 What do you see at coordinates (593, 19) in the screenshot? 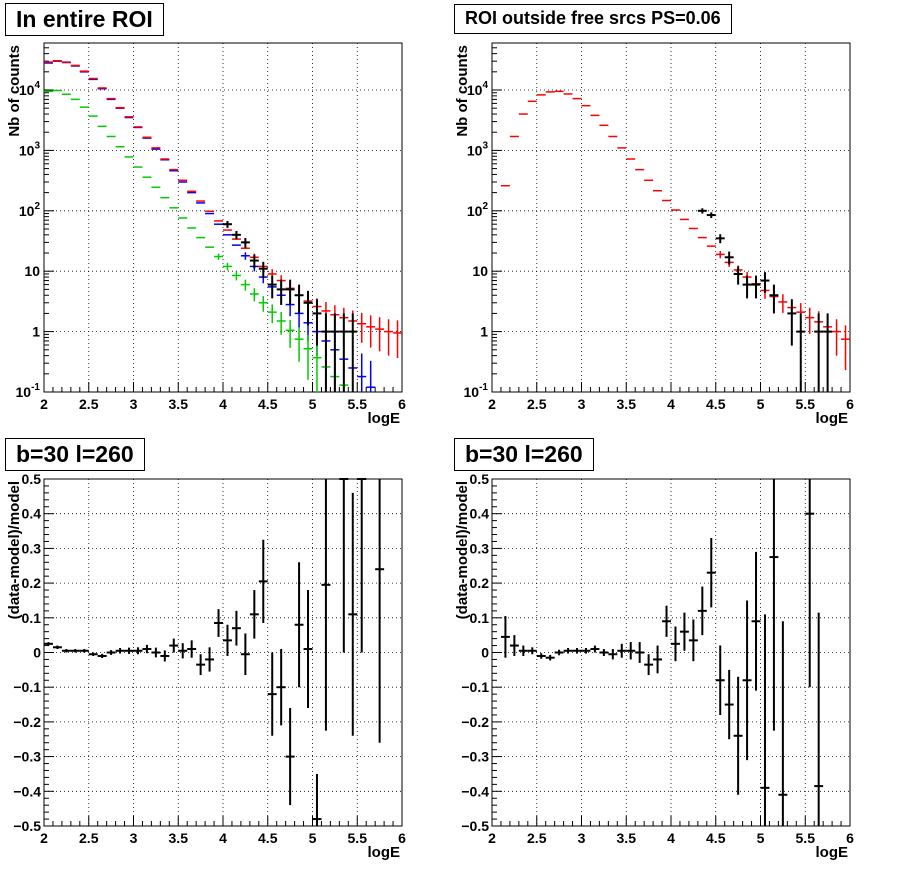
I see `chart-title: ROI outside free srcs PS=0.06` at bounding box center [593, 19].